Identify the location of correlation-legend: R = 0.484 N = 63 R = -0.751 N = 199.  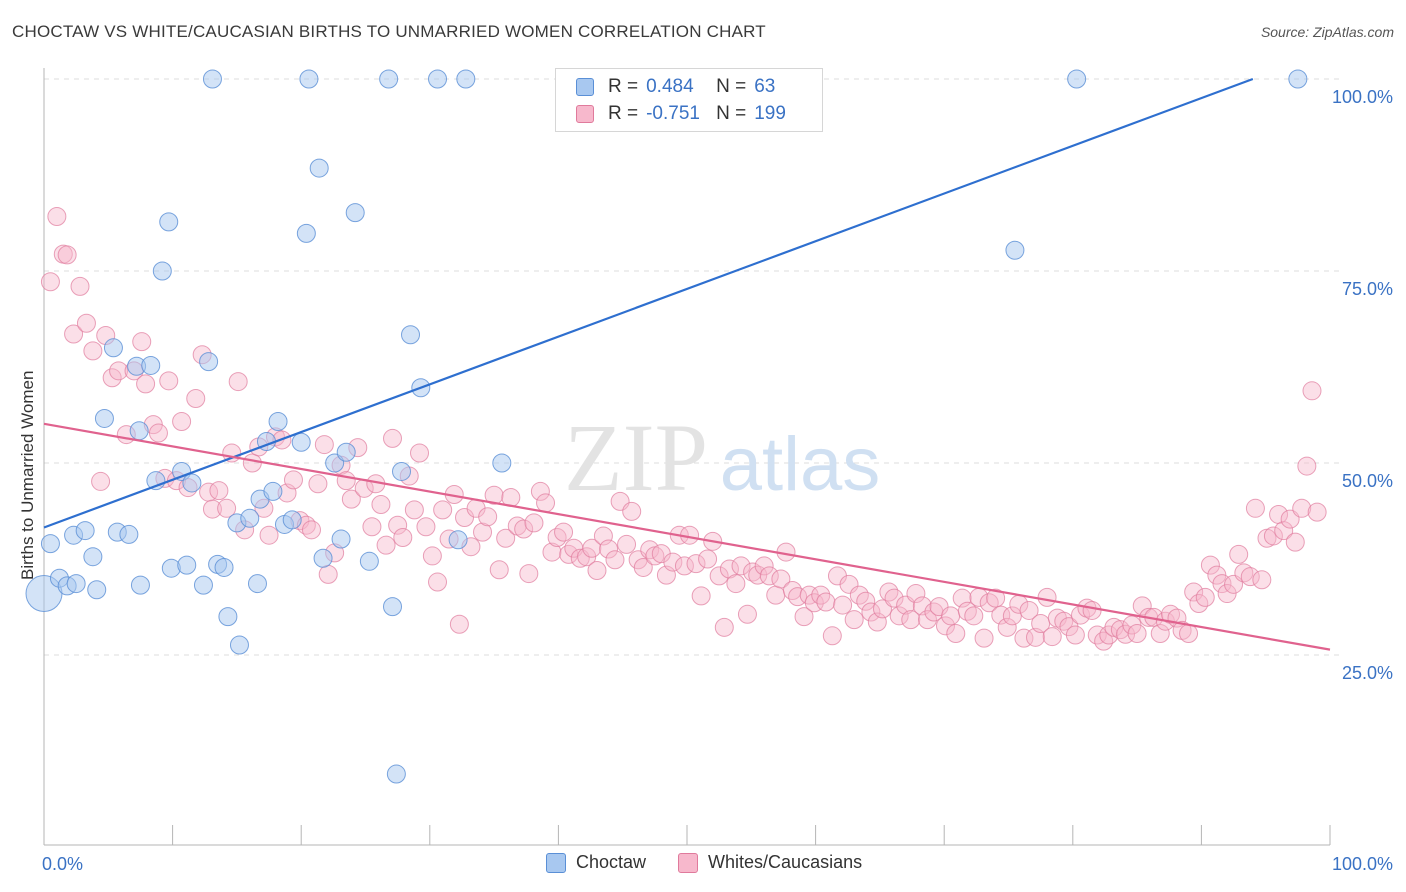
(689, 100).